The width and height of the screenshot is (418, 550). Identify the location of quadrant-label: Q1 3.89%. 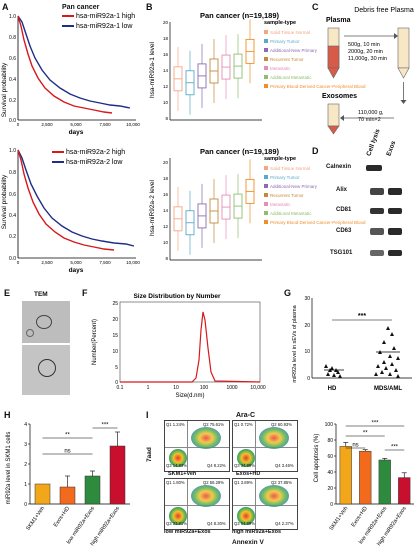
(243, 482).